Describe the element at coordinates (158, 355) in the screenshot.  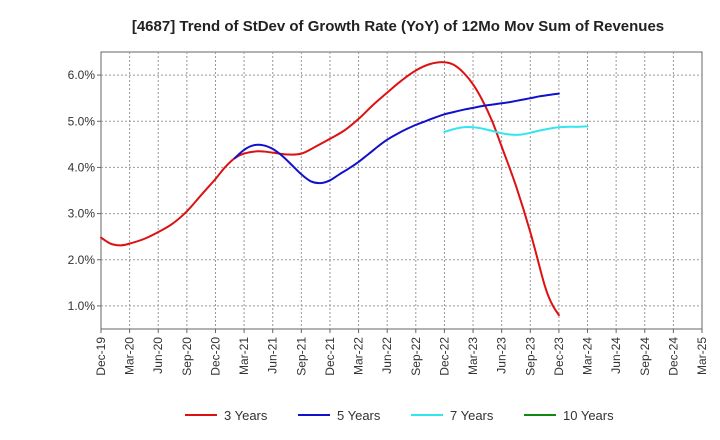
I see `x-tick-label: Jun-20` at that location.